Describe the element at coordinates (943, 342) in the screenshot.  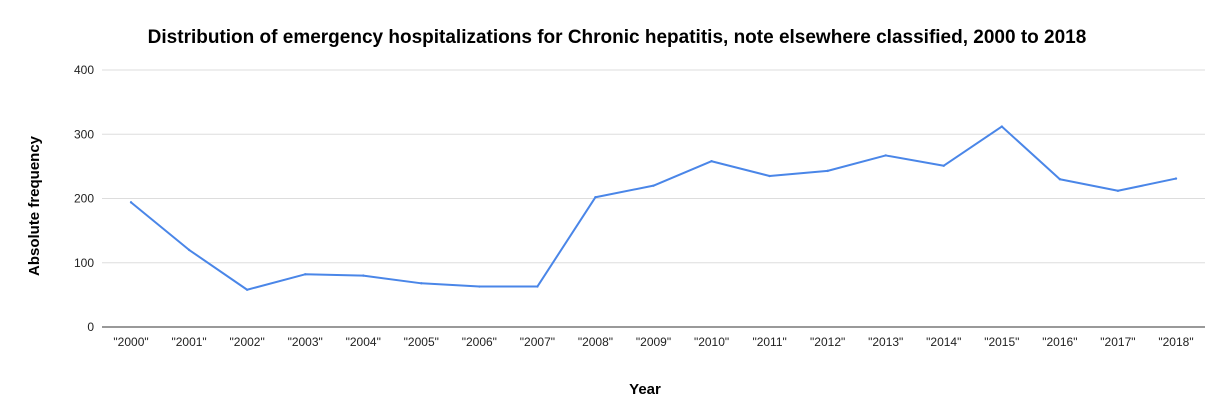
I see `x-tick-label: "2014"` at that location.